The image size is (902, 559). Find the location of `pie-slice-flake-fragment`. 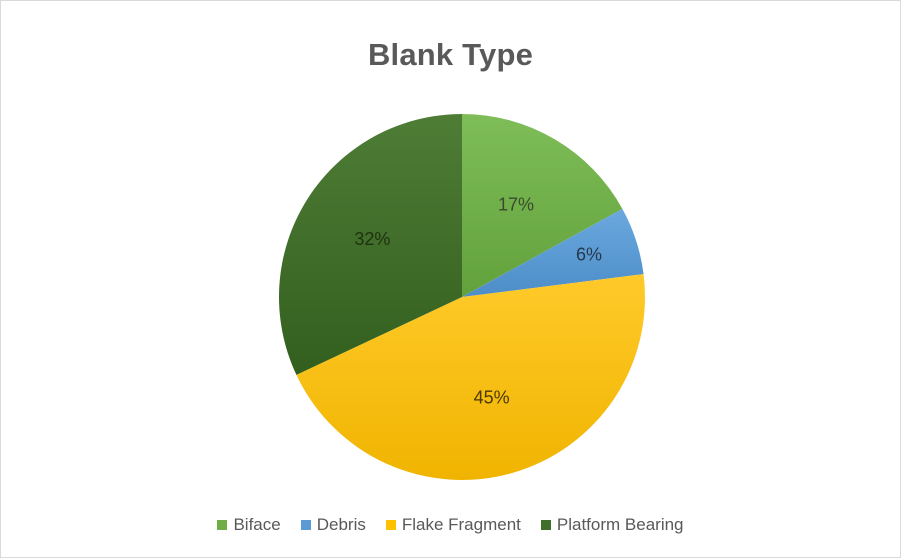

pie-slice-flake-fragment is located at coordinates (471, 377).